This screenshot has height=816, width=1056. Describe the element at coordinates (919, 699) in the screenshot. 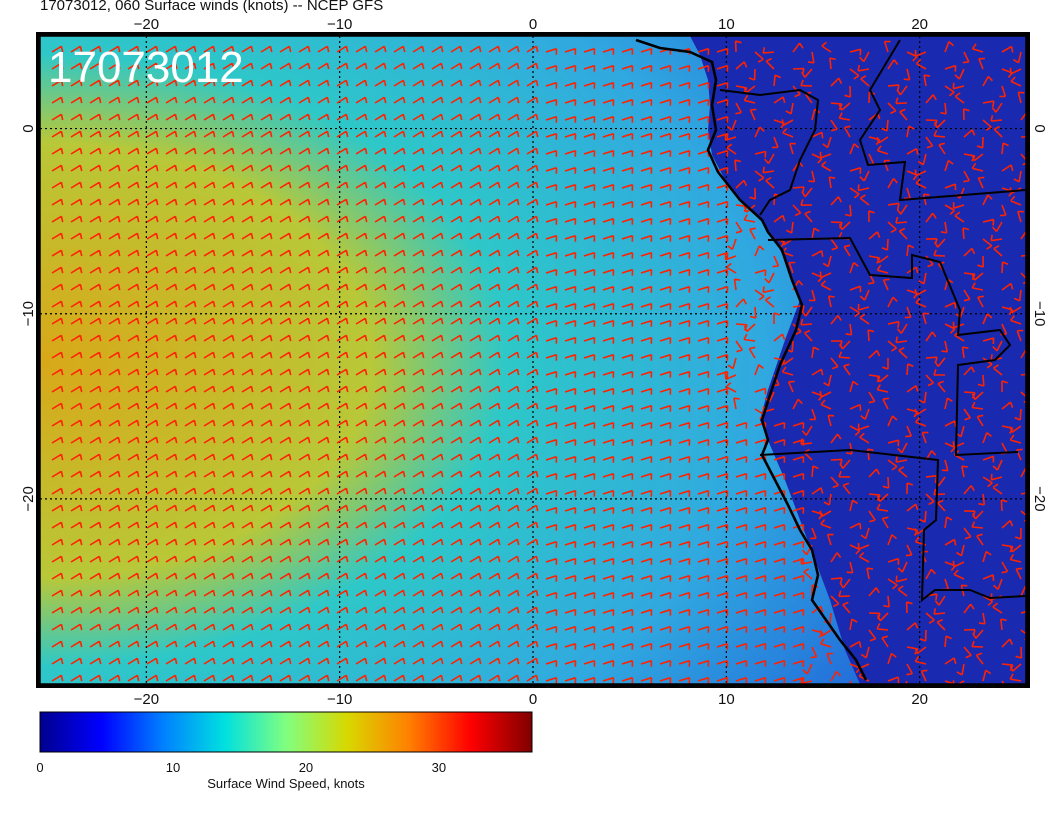

I see `lon-tick-label-bottom: 20` at that location.